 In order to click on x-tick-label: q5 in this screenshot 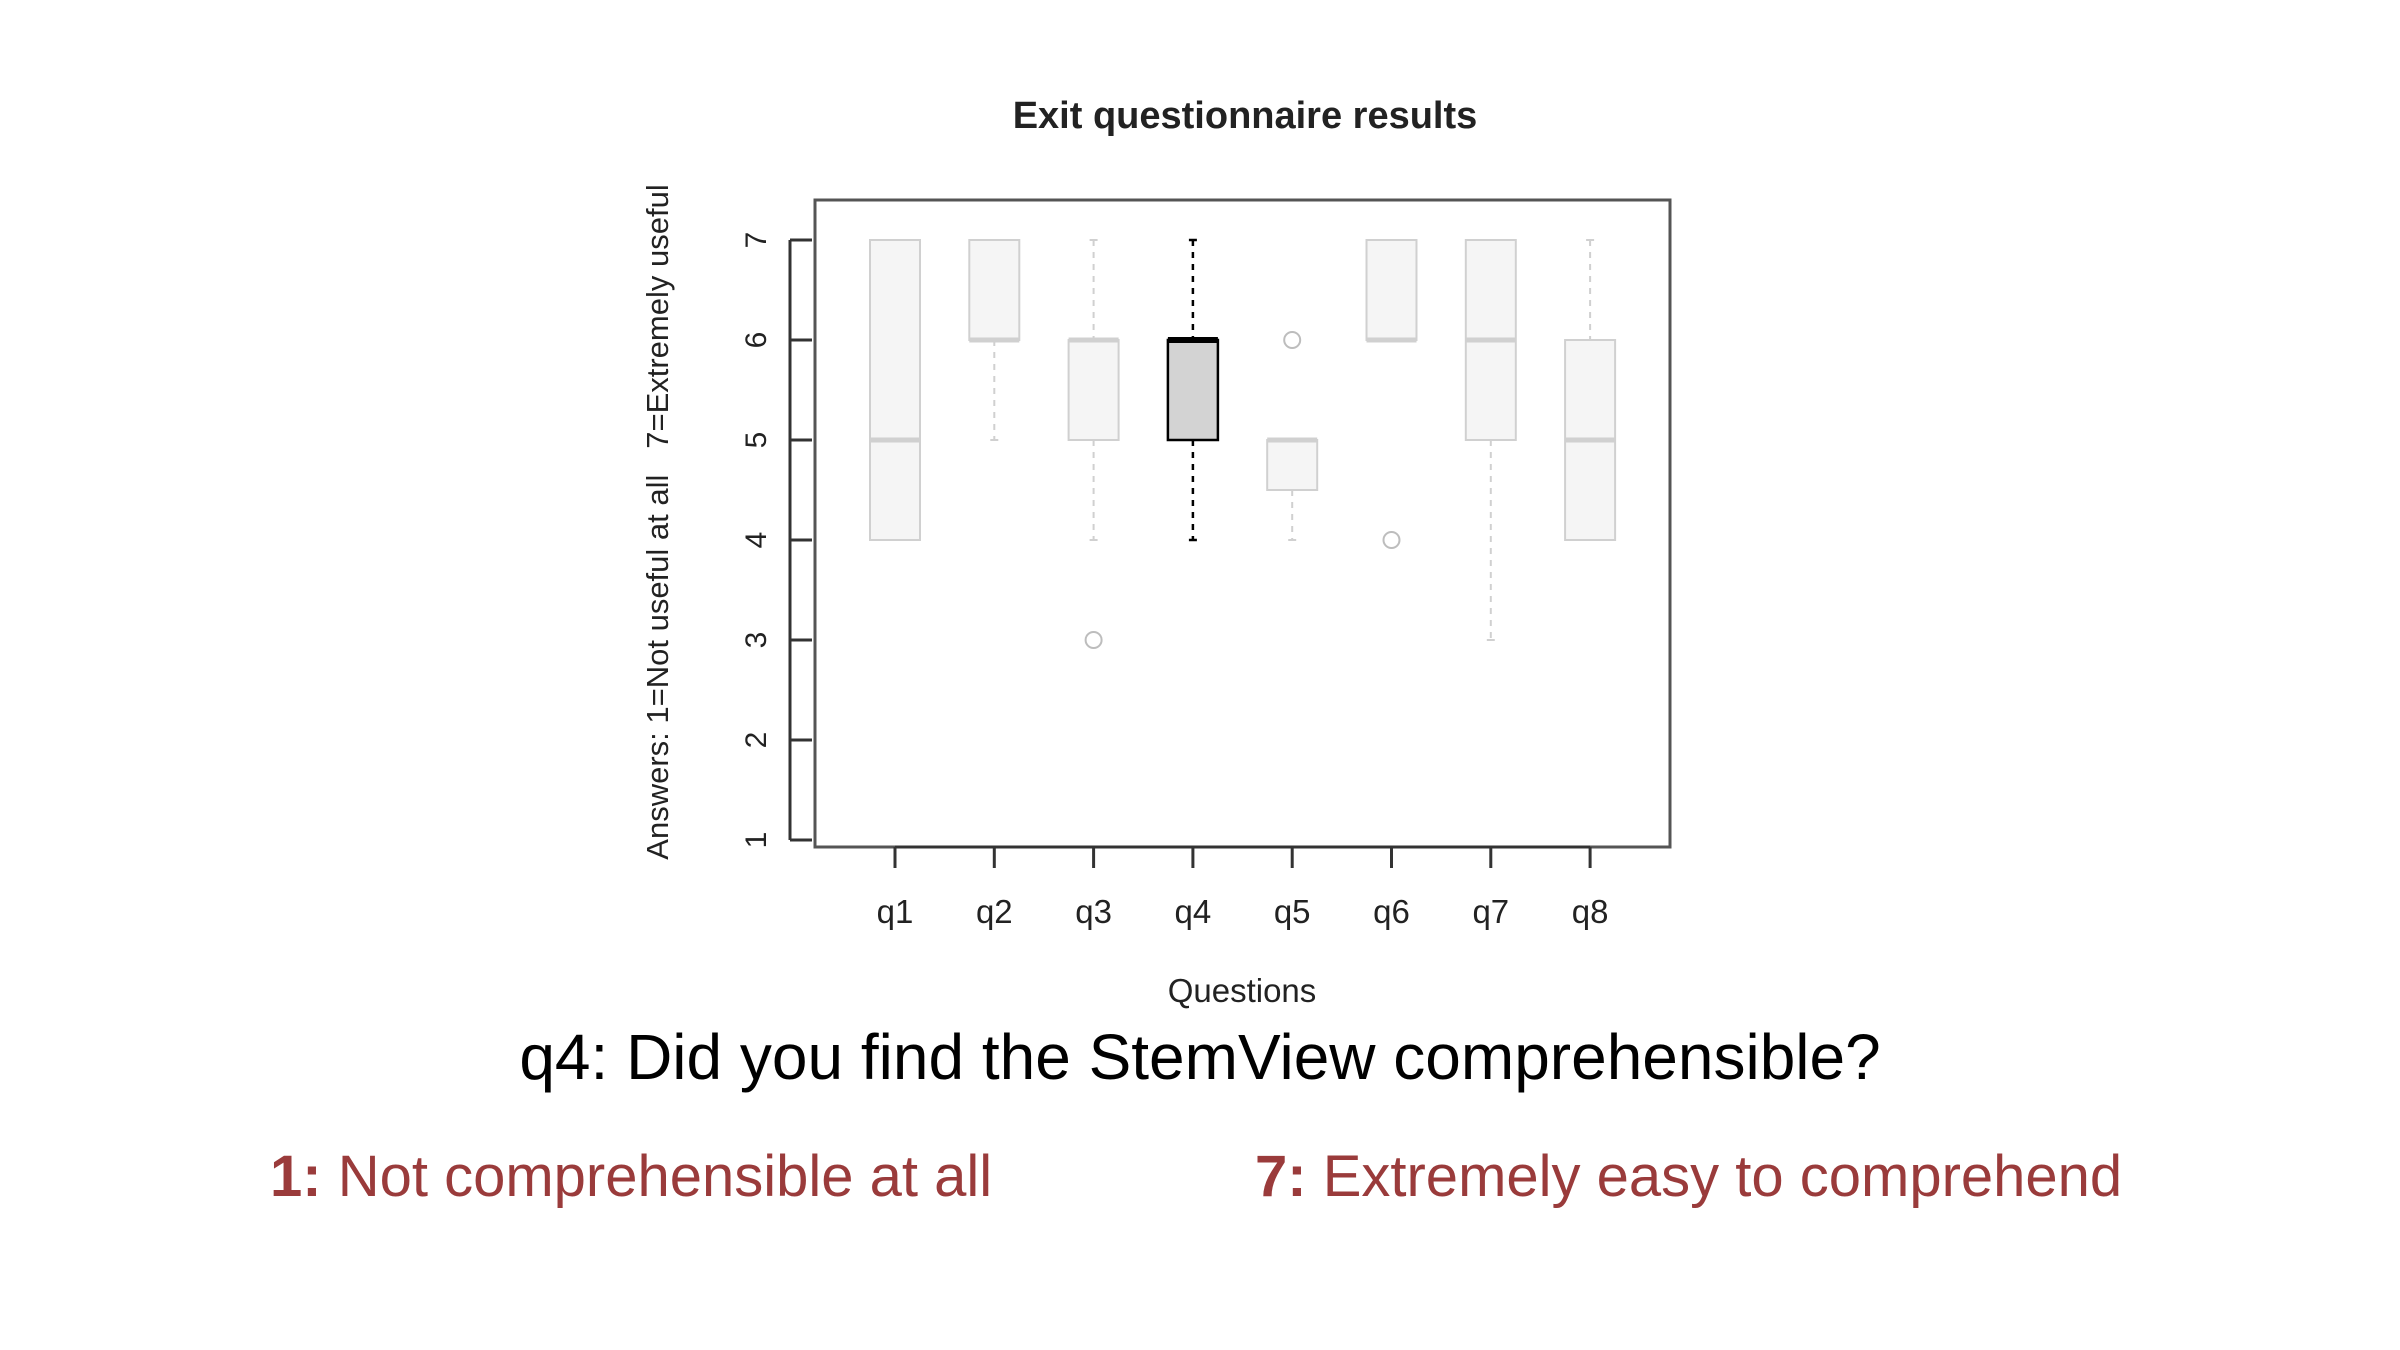, I will do `click(1292, 911)`.